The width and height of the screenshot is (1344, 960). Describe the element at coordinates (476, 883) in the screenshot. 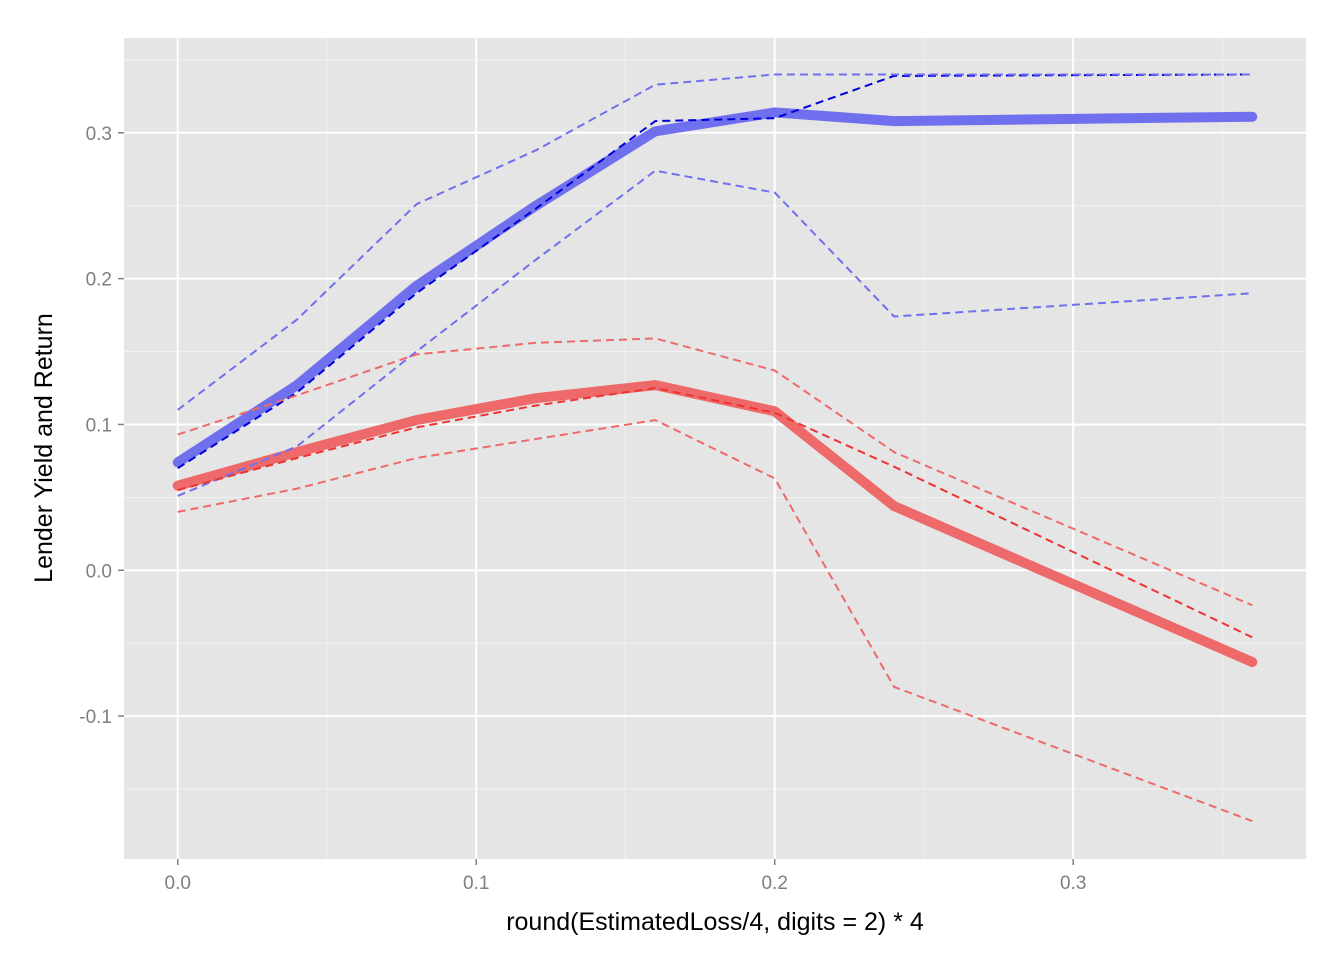

I see `x-tick-label: 0.1` at that location.